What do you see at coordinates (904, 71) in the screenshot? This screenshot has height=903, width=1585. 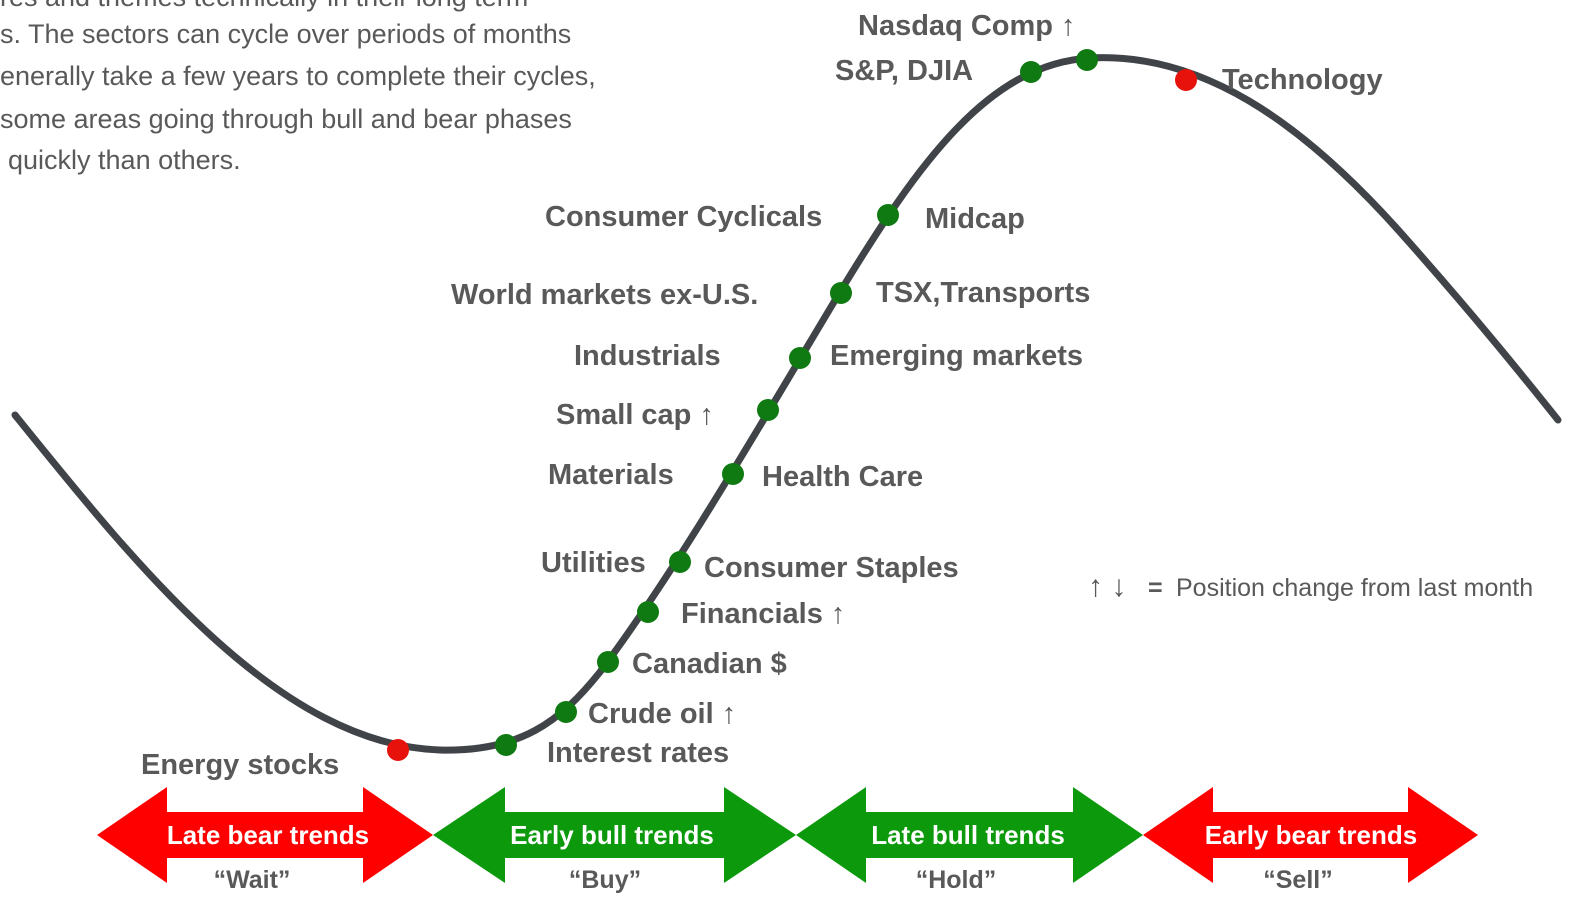 I see `label: S&P, DJIA` at bounding box center [904, 71].